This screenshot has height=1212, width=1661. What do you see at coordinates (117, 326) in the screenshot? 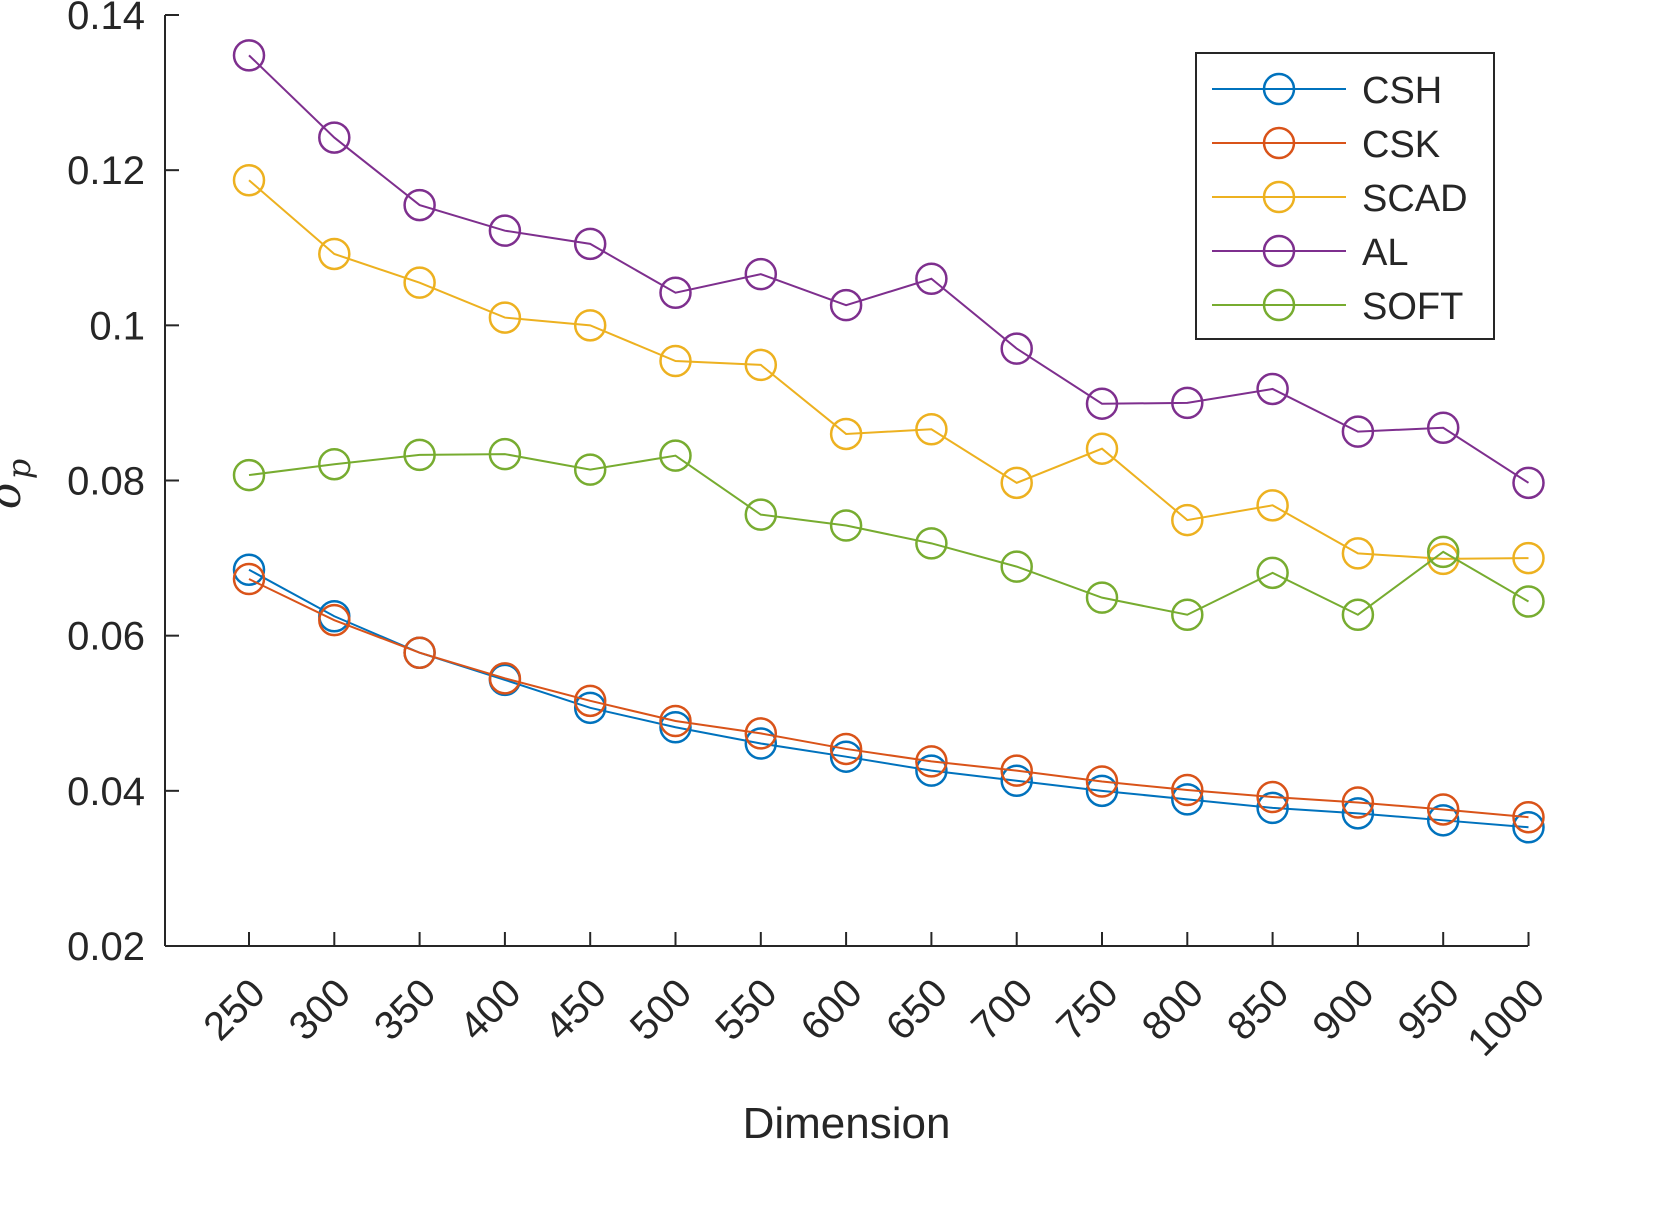
I see `y-tick-label: 0.1` at bounding box center [117, 326].